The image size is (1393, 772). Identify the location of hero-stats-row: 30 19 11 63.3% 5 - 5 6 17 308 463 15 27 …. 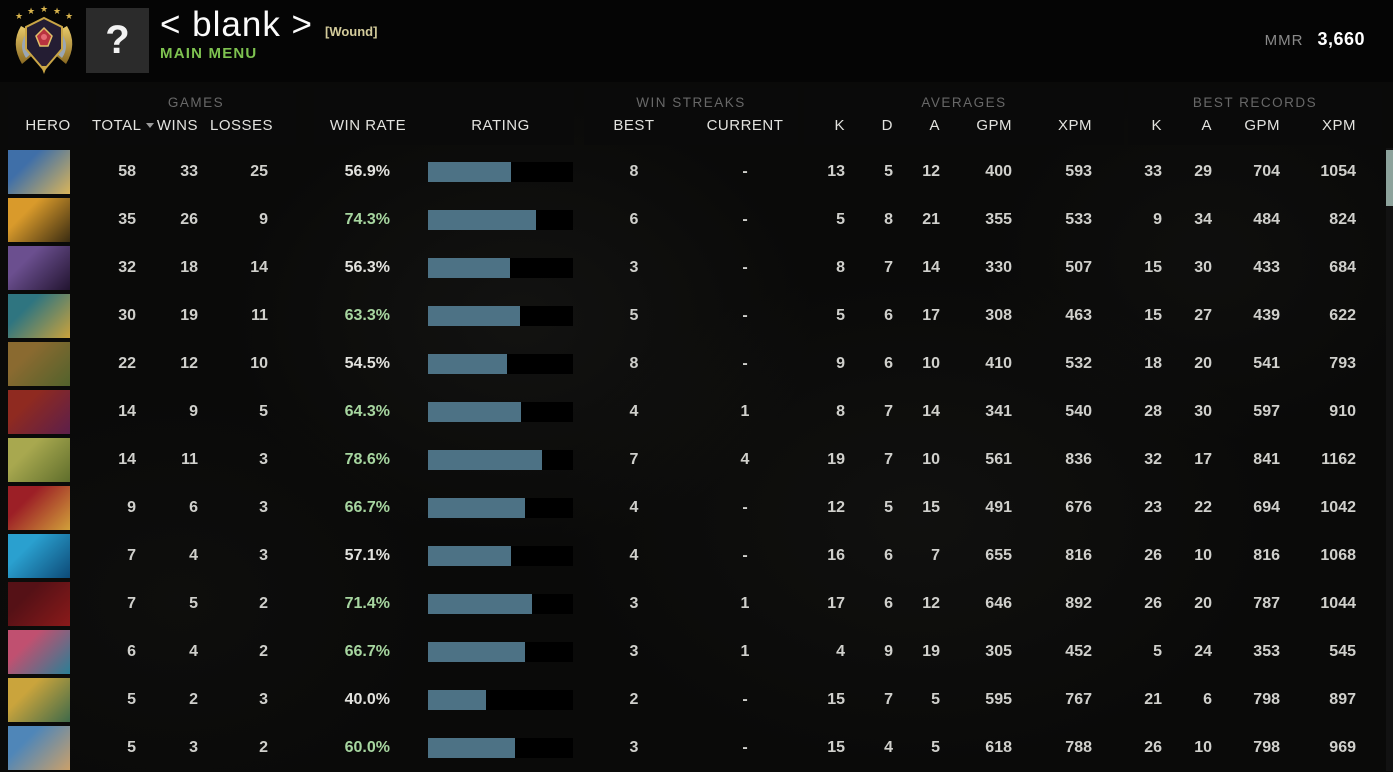
(696, 316).